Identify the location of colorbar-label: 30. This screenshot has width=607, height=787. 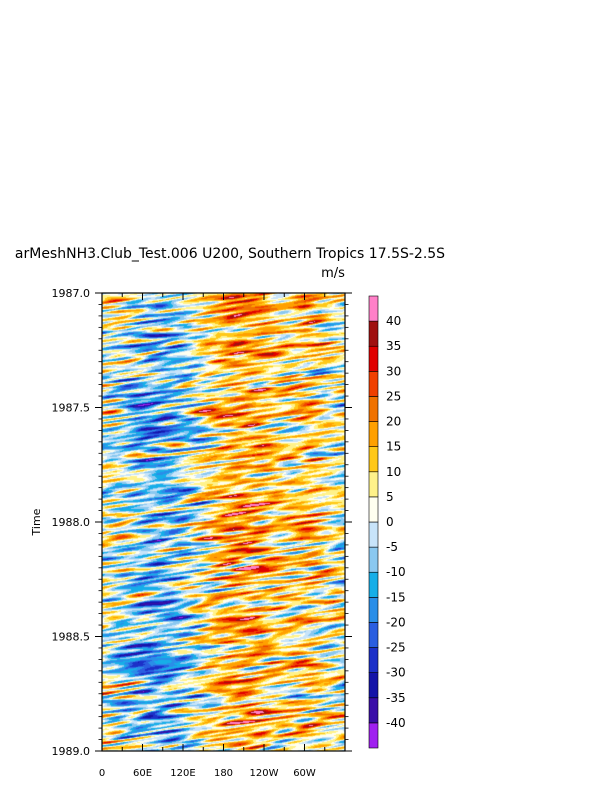
(393, 371).